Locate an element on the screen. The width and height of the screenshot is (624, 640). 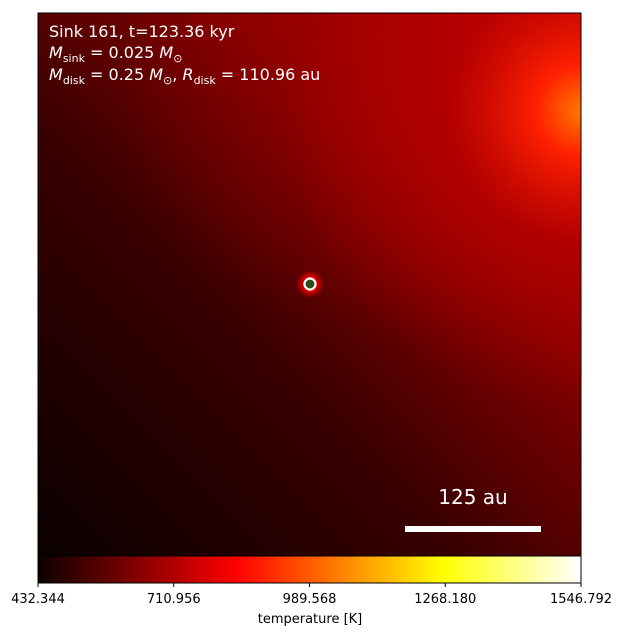
scale-bar is located at coordinates (473, 529).